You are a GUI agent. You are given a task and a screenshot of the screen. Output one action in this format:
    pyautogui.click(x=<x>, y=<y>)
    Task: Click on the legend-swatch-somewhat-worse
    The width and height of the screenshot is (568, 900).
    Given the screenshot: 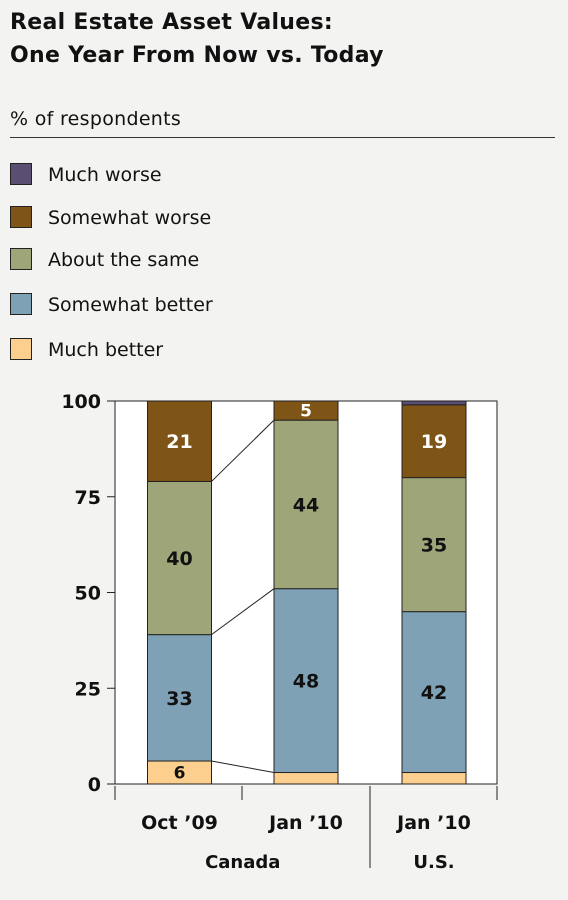 What is the action you would take?
    pyautogui.click(x=21, y=217)
    